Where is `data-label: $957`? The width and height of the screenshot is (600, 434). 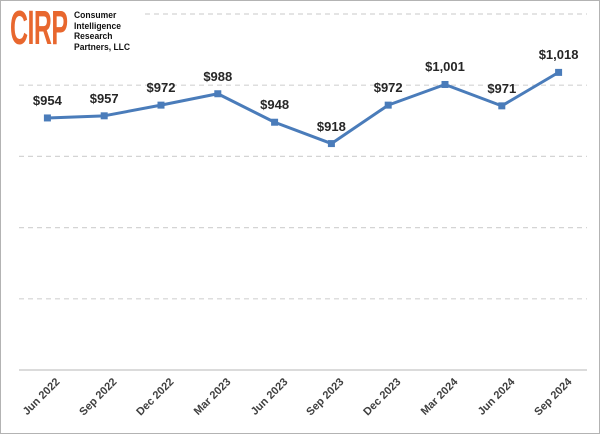
data-label: $957 is located at coordinates (104, 98).